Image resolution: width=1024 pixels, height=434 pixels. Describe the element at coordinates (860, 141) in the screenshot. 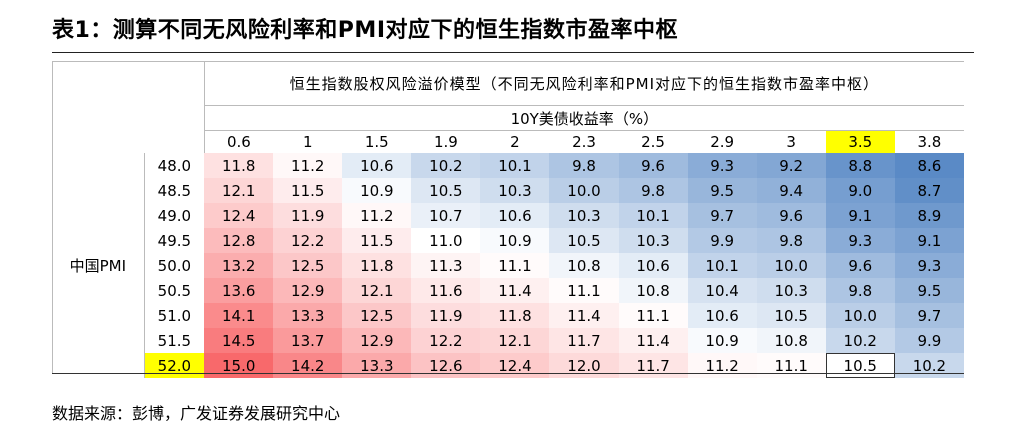

I see `x-tick-label: 3.5` at that location.